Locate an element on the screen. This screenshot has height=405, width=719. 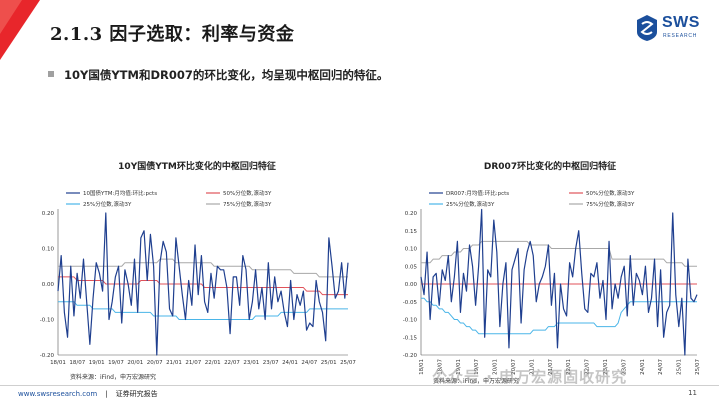
logo-text: SWS is located at coordinates (681, 22).